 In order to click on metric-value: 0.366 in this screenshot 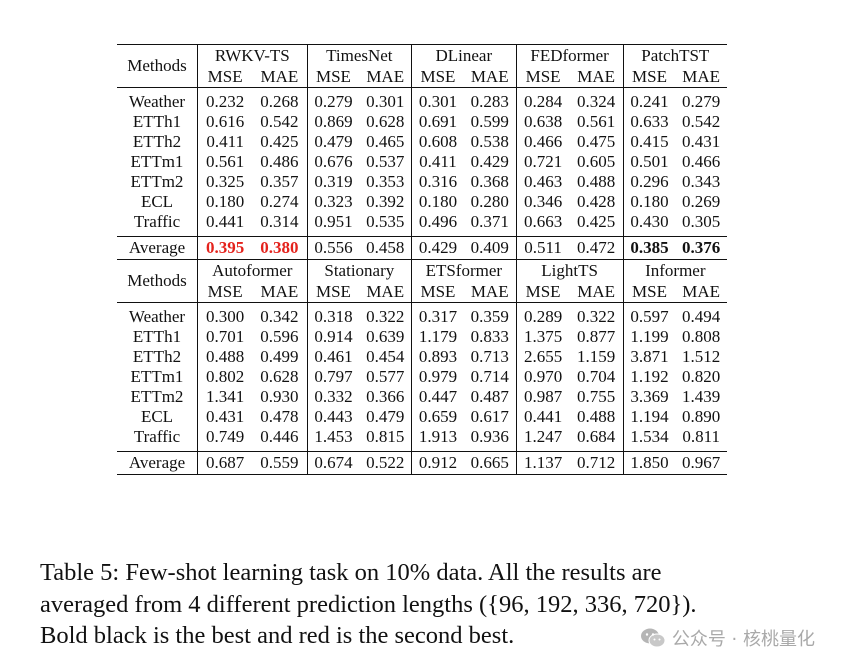, I will do `click(385, 396)`.